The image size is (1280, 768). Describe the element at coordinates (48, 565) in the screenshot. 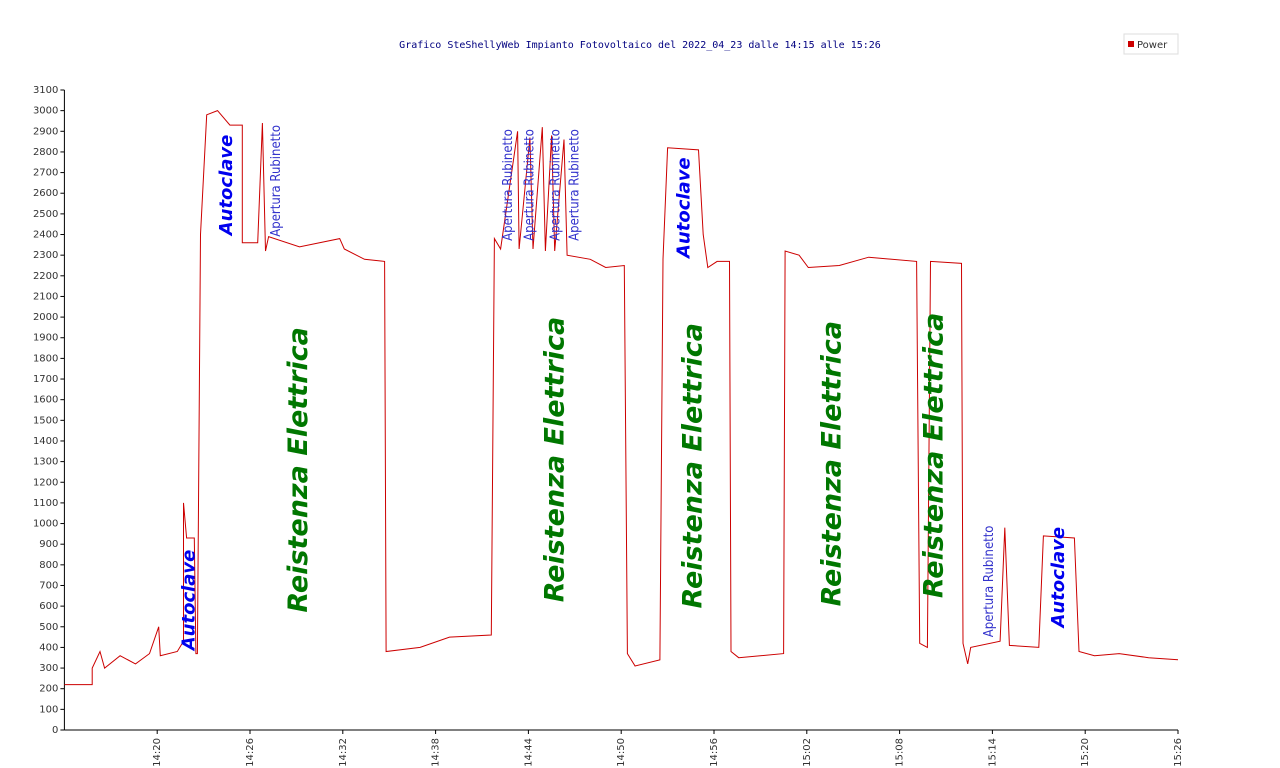

I see `y-tick-label: 800` at that location.